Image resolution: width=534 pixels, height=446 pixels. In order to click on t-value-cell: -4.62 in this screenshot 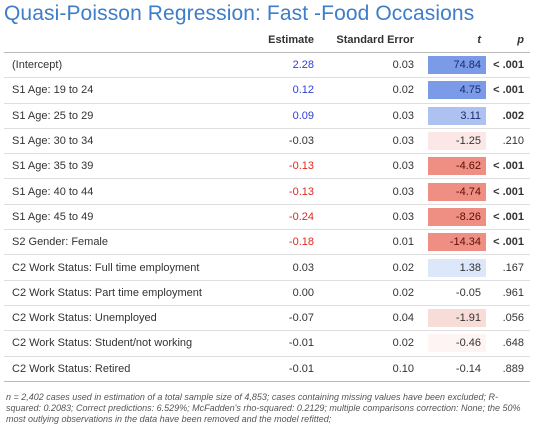, I will do `click(456, 166)`.